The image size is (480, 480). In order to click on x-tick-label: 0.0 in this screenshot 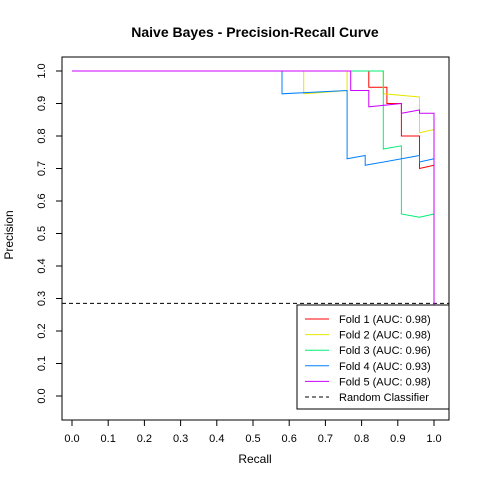, I will do `click(71, 439)`.